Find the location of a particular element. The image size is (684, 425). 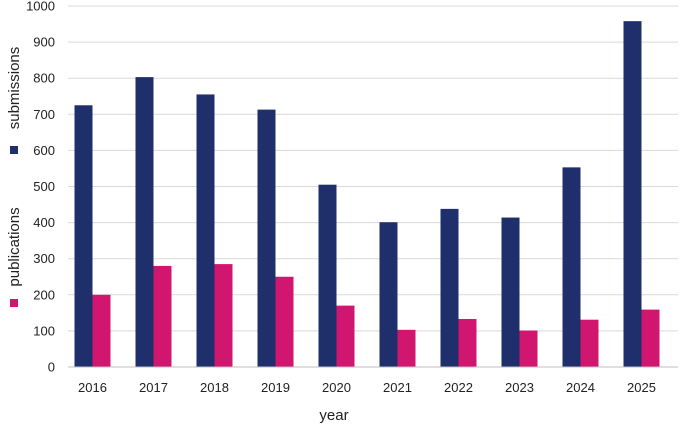

x-tick-labels: 2016 2017 2018 2019 2020 2021 2022 2023 2024 2025 is located at coordinates (367, 387).